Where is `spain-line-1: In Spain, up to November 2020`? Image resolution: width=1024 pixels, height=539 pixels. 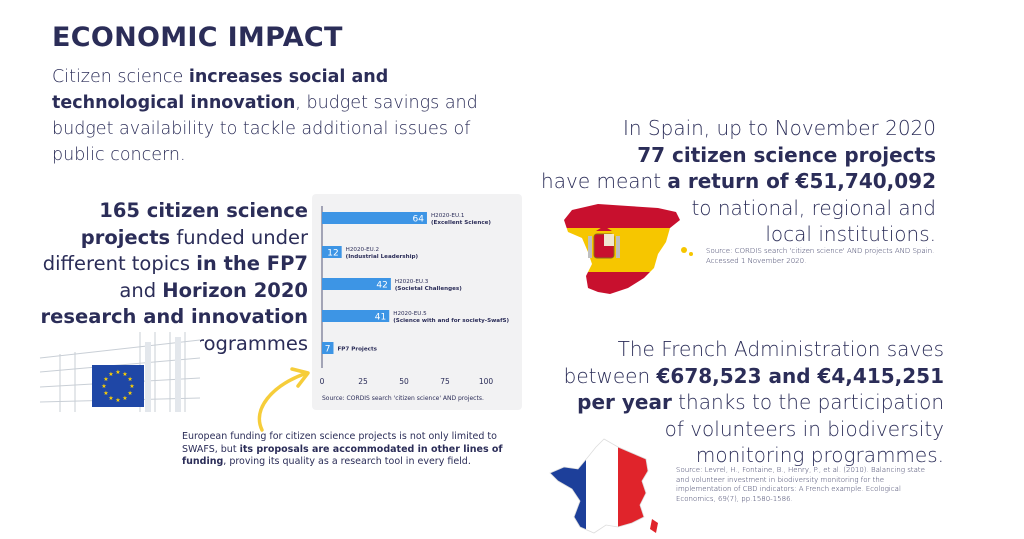 spain-line-1: In Spain, up to November 2020 is located at coordinates (779, 128).